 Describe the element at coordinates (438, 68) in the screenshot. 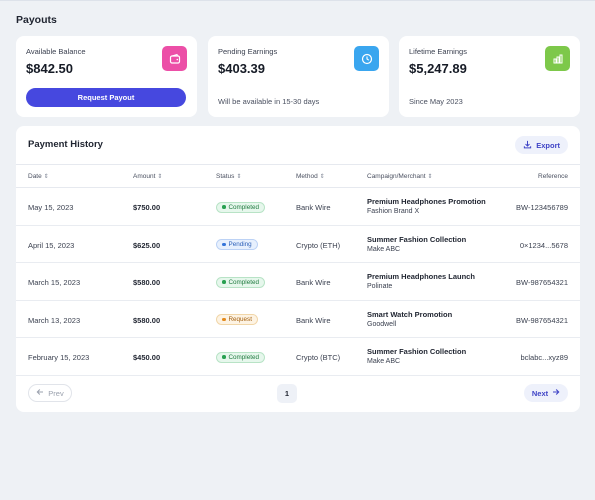

I see `lifetime-earnings-value: $5,247.89` at that location.